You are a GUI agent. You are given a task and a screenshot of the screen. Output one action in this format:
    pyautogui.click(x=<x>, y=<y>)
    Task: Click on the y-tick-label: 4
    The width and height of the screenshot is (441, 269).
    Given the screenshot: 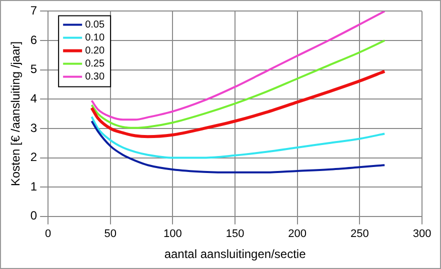 What is the action you would take?
    pyautogui.click(x=34, y=98)
    